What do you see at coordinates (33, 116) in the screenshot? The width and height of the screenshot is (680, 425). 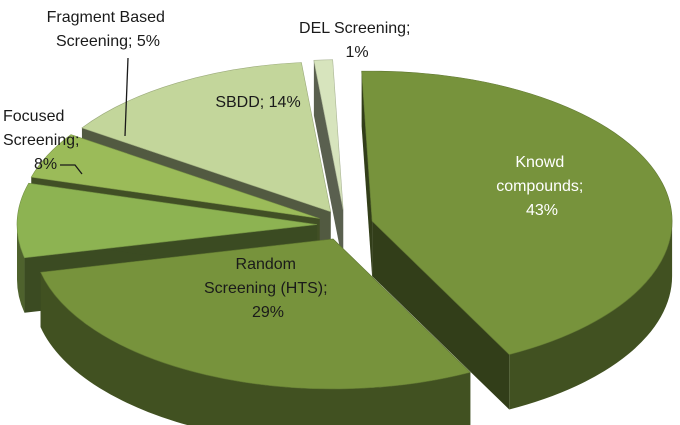 I see `label-focused-line1: Focused` at bounding box center [33, 116].